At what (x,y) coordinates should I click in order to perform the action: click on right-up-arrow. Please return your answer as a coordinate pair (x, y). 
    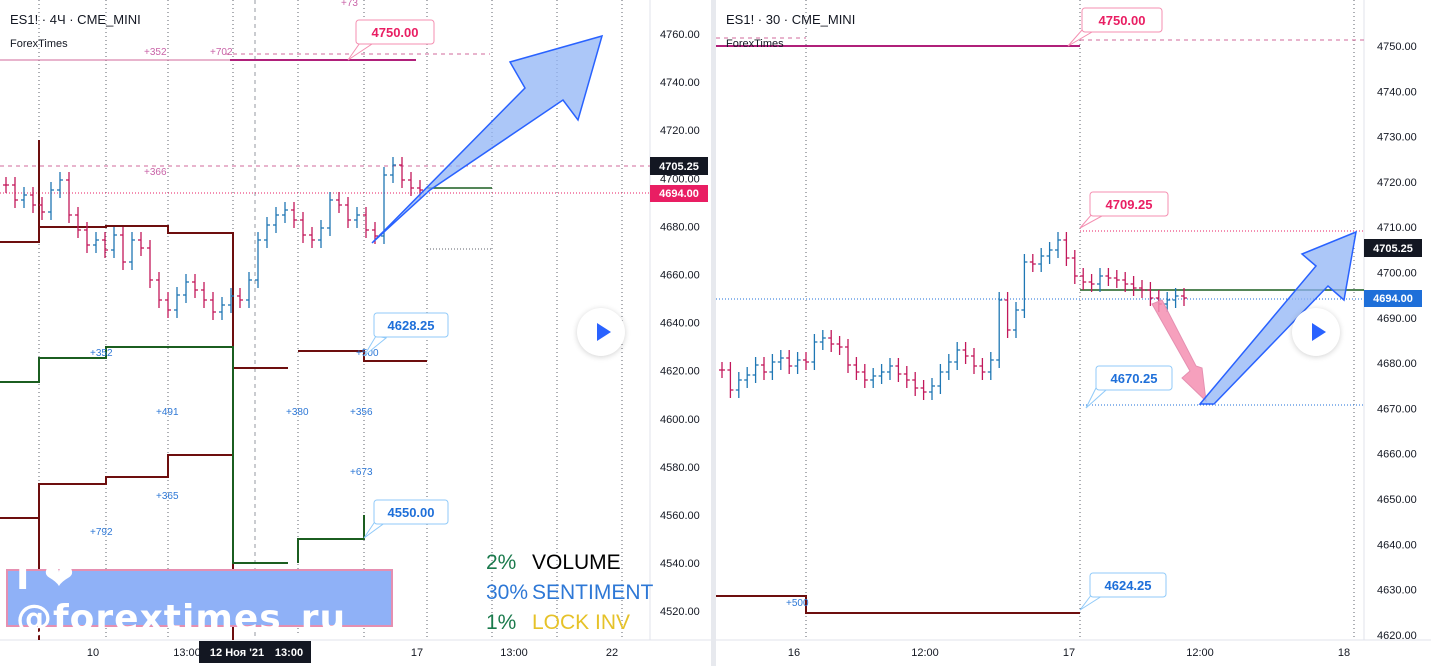
    Looking at the image, I should click on (1277, 317).